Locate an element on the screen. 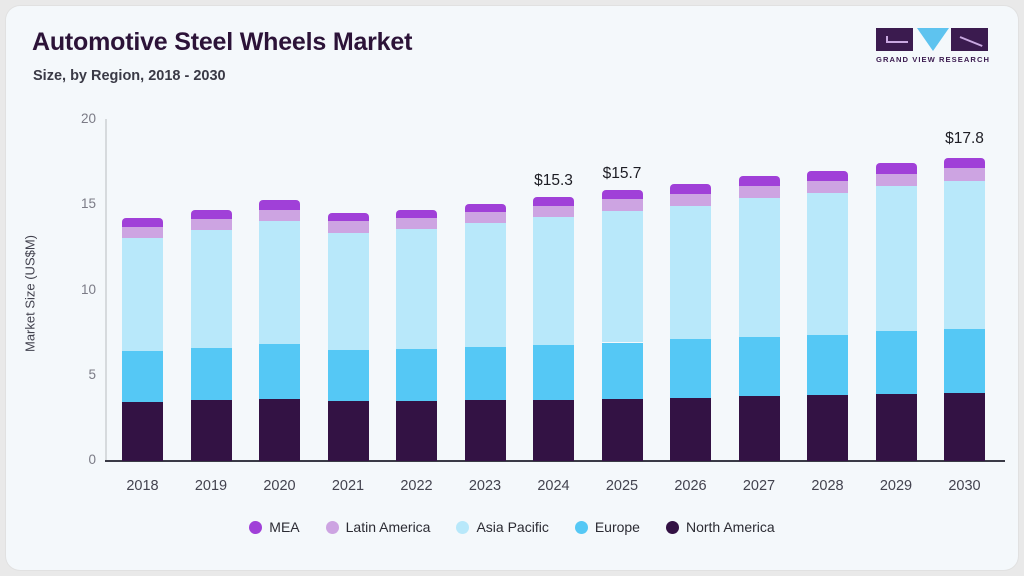 The height and width of the screenshot is (576, 1024). y-axis-tick-label: 10 is located at coordinates (88, 289).